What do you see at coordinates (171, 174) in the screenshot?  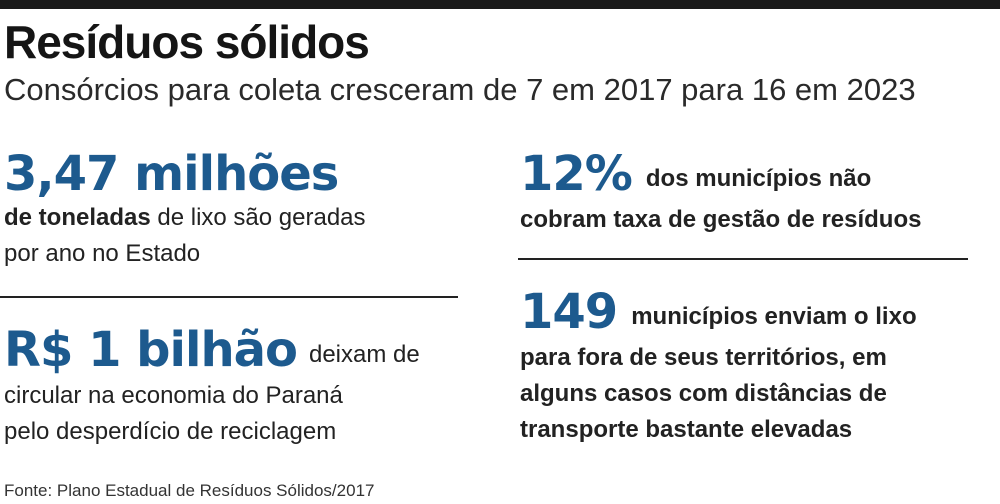 I see `stat-waste-value: 3,47 milhões` at bounding box center [171, 174].